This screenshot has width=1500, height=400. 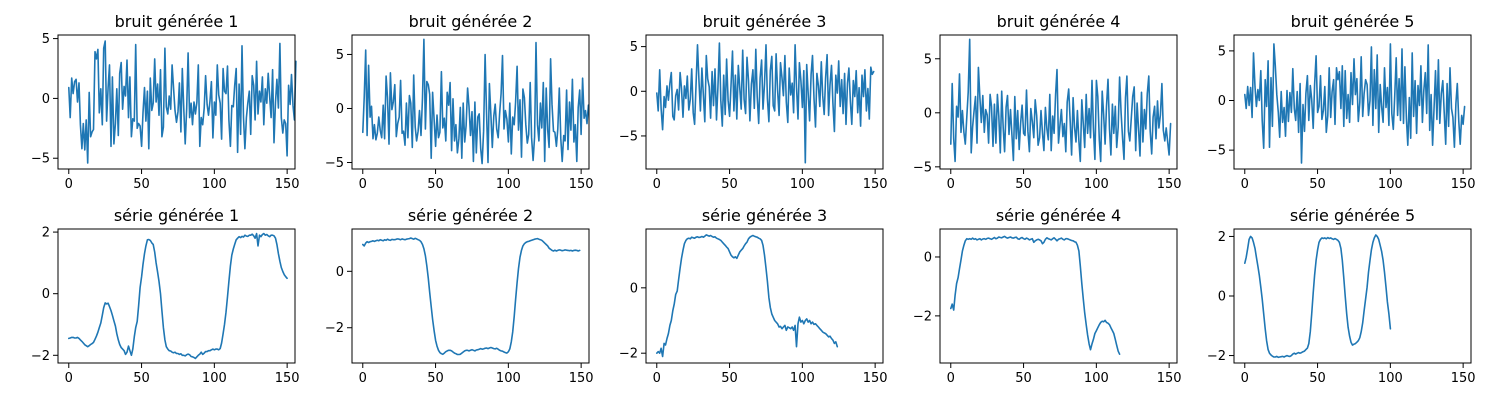 What do you see at coordinates (1353, 21) in the screenshot?
I see `subplot-title: bruit générée 5` at bounding box center [1353, 21].